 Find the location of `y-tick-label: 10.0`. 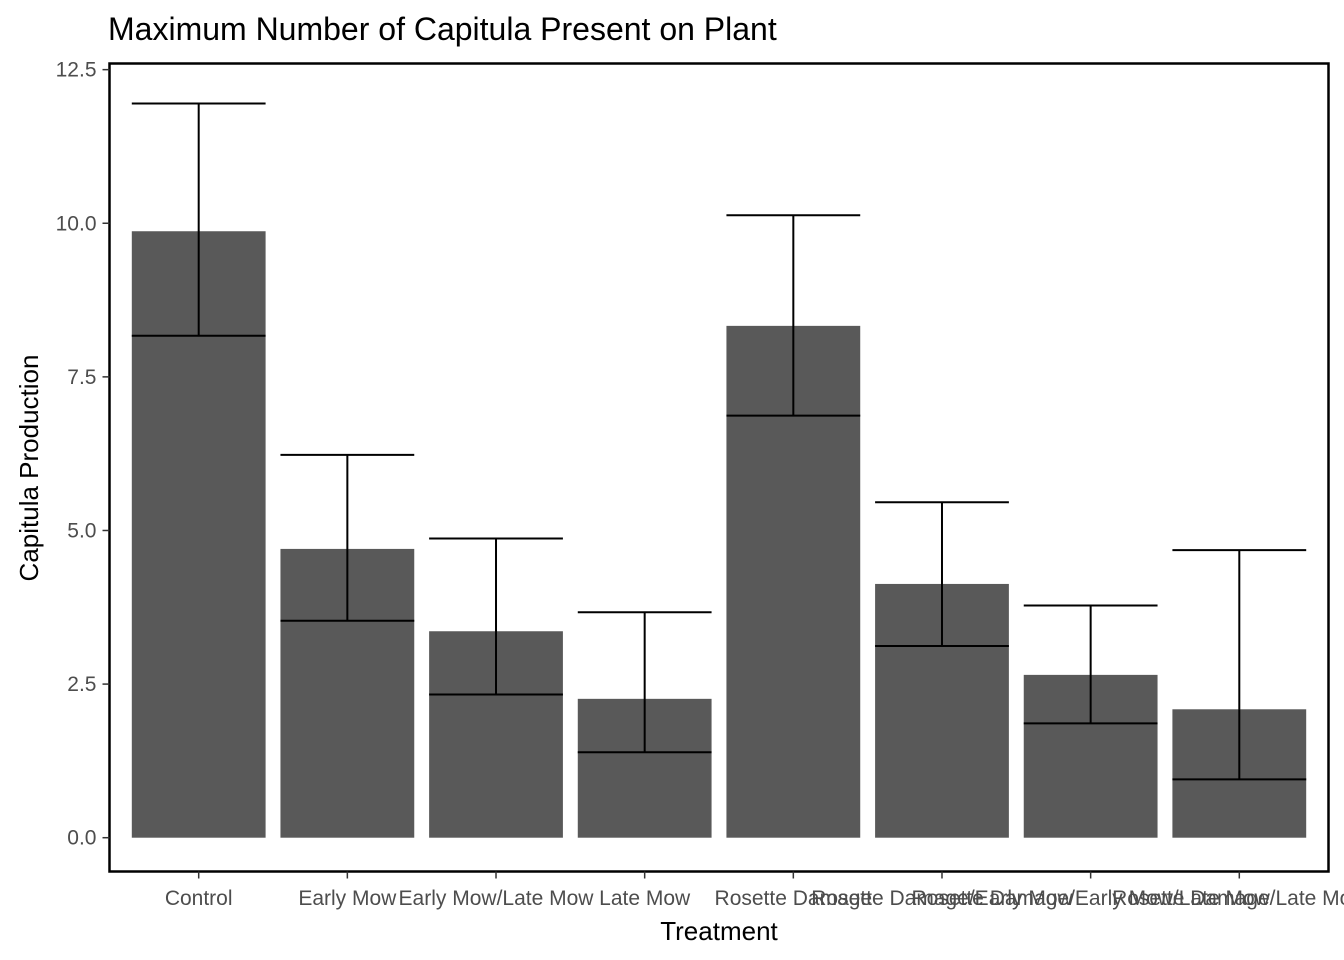

y-tick-label: 10.0 is located at coordinates (76, 223).